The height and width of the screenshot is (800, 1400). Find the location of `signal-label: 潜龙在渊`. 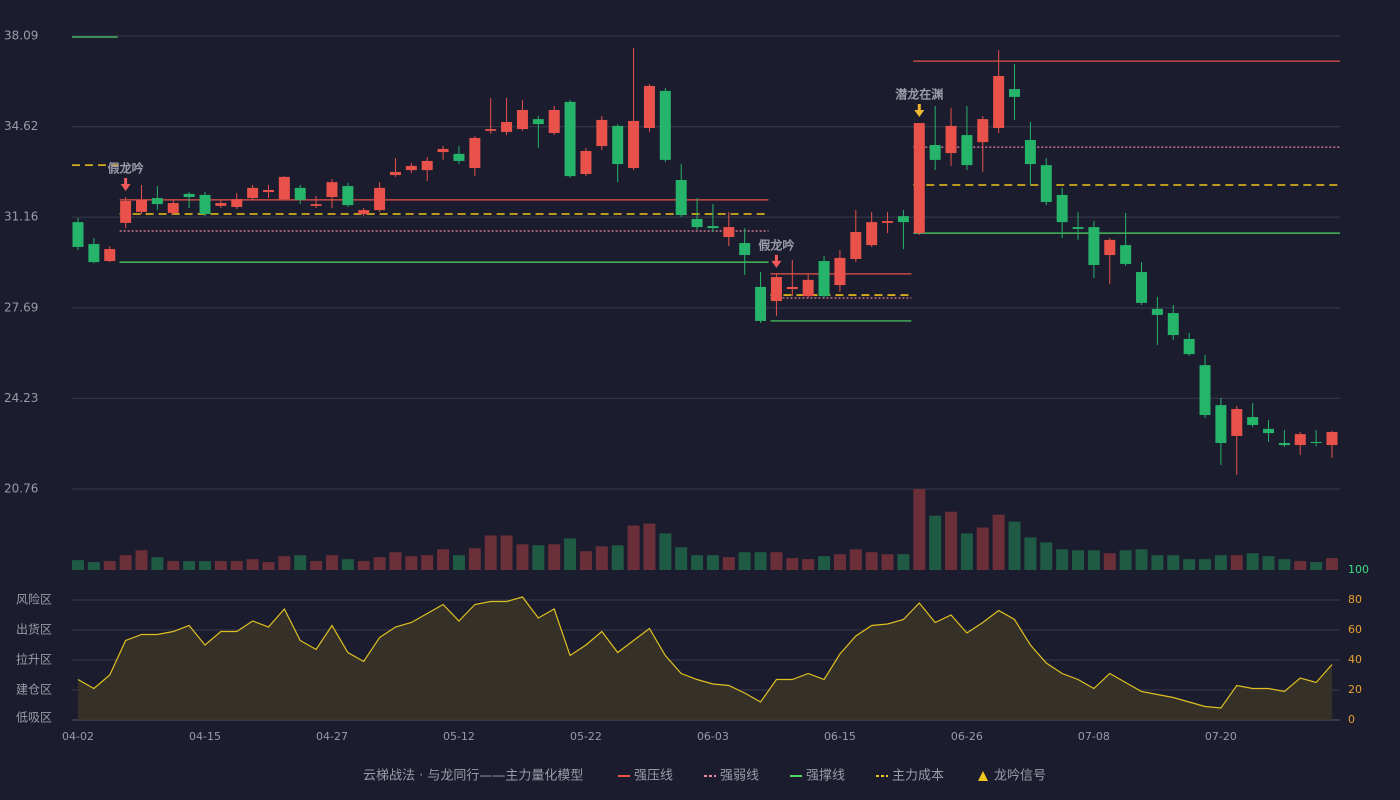

signal-label: 潜龙在渊 is located at coordinates (919, 94).